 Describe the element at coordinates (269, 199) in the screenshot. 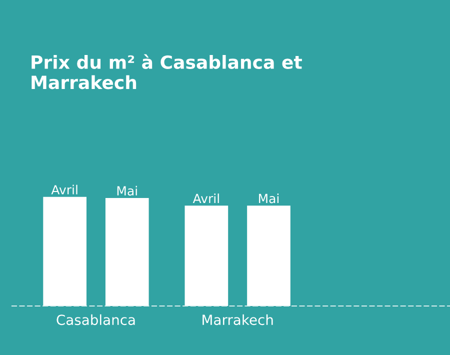

I see `text: Mai` at that location.